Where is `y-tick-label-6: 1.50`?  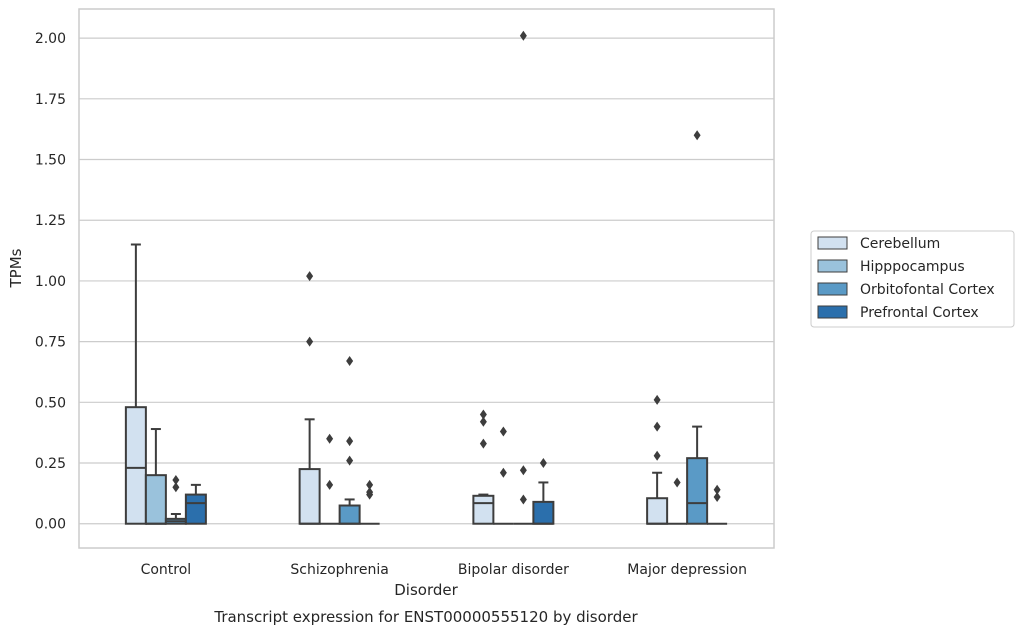 y-tick-label-6: 1.50 is located at coordinates (50, 161).